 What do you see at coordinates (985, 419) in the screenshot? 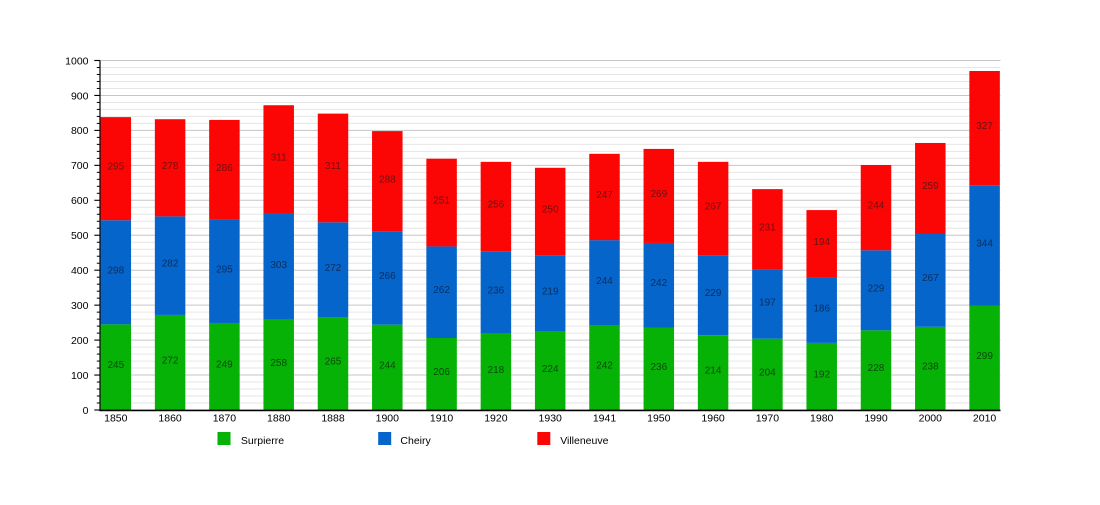
I see `svg-text: 2010` at bounding box center [985, 419].